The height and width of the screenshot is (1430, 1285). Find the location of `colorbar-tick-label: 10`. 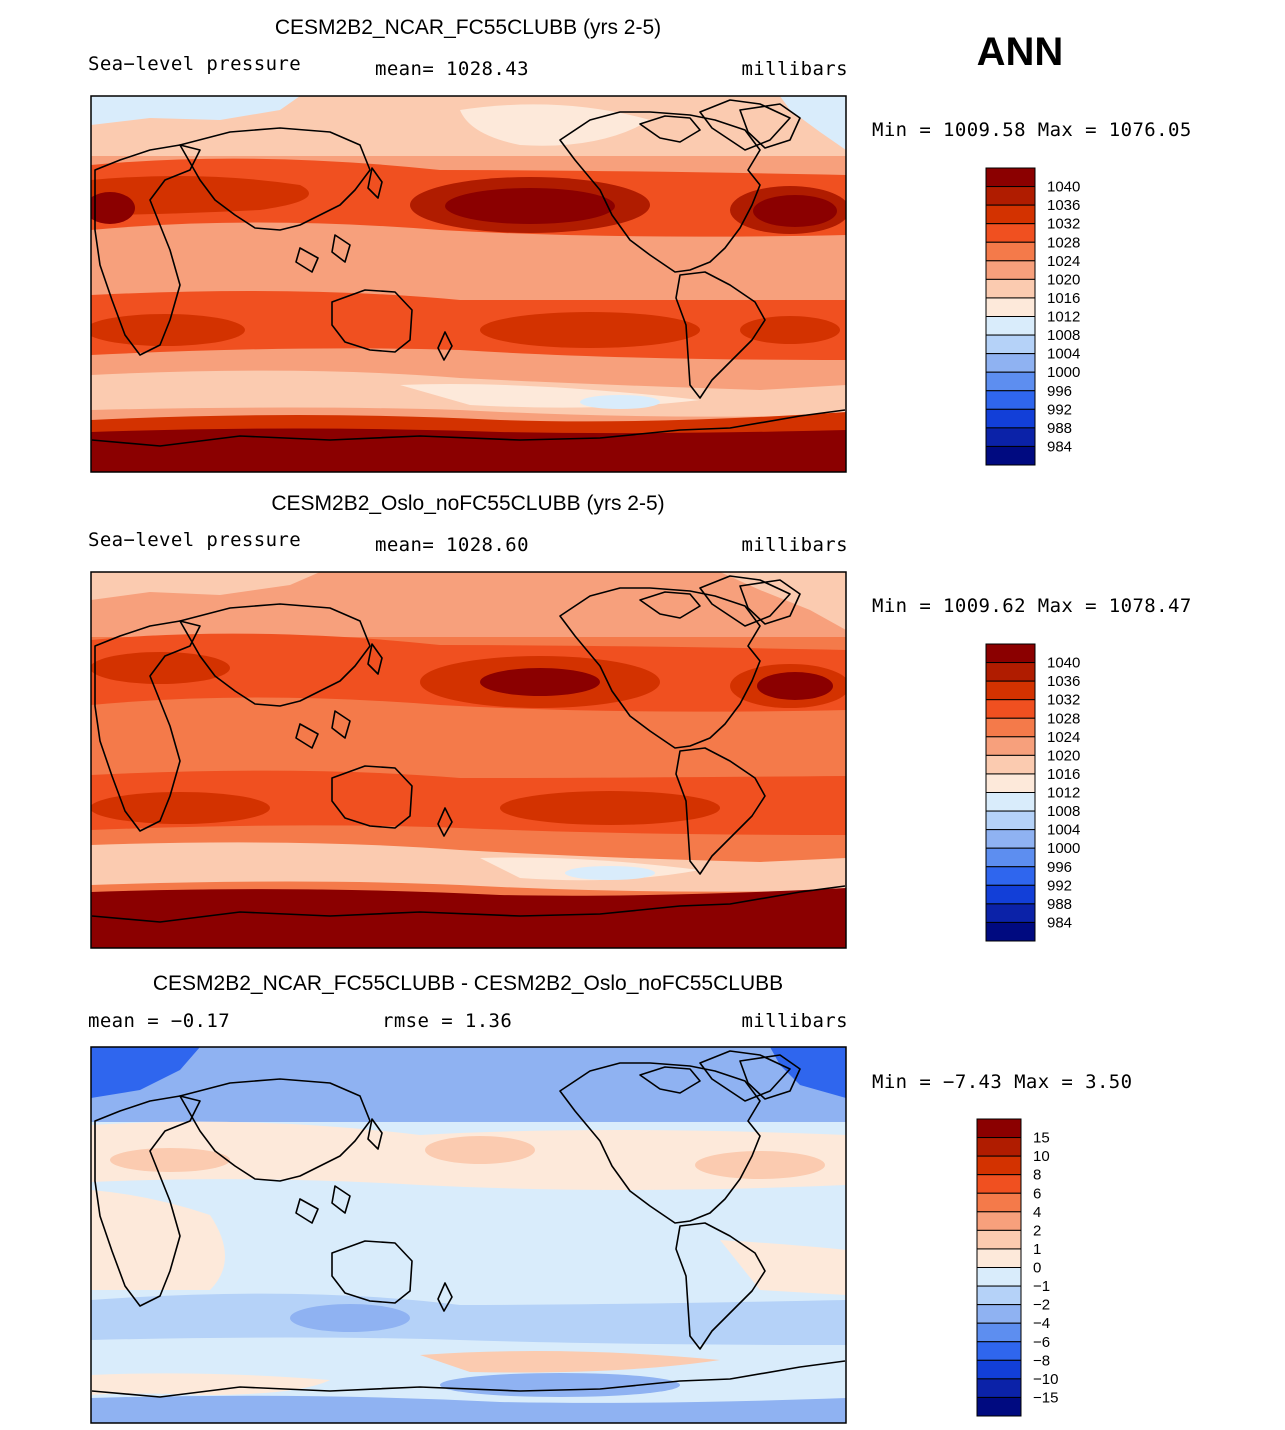

colorbar-tick-label: 10 is located at coordinates (1041, 1156).